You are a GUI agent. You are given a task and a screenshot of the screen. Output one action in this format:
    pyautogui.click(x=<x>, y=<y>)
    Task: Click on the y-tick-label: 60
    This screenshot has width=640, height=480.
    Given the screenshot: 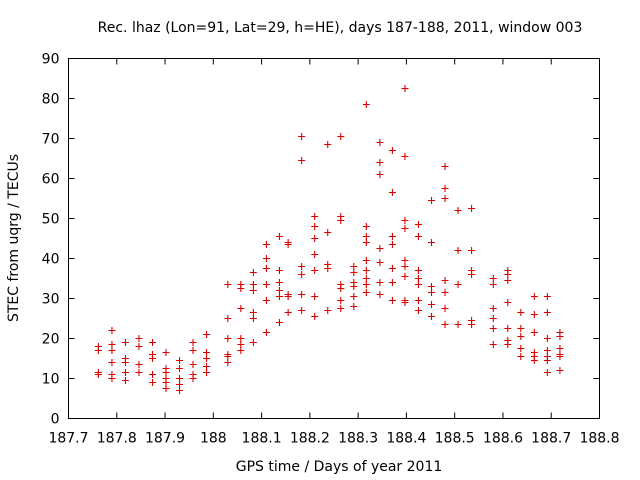 What is the action you would take?
    pyautogui.click(x=51, y=180)
    